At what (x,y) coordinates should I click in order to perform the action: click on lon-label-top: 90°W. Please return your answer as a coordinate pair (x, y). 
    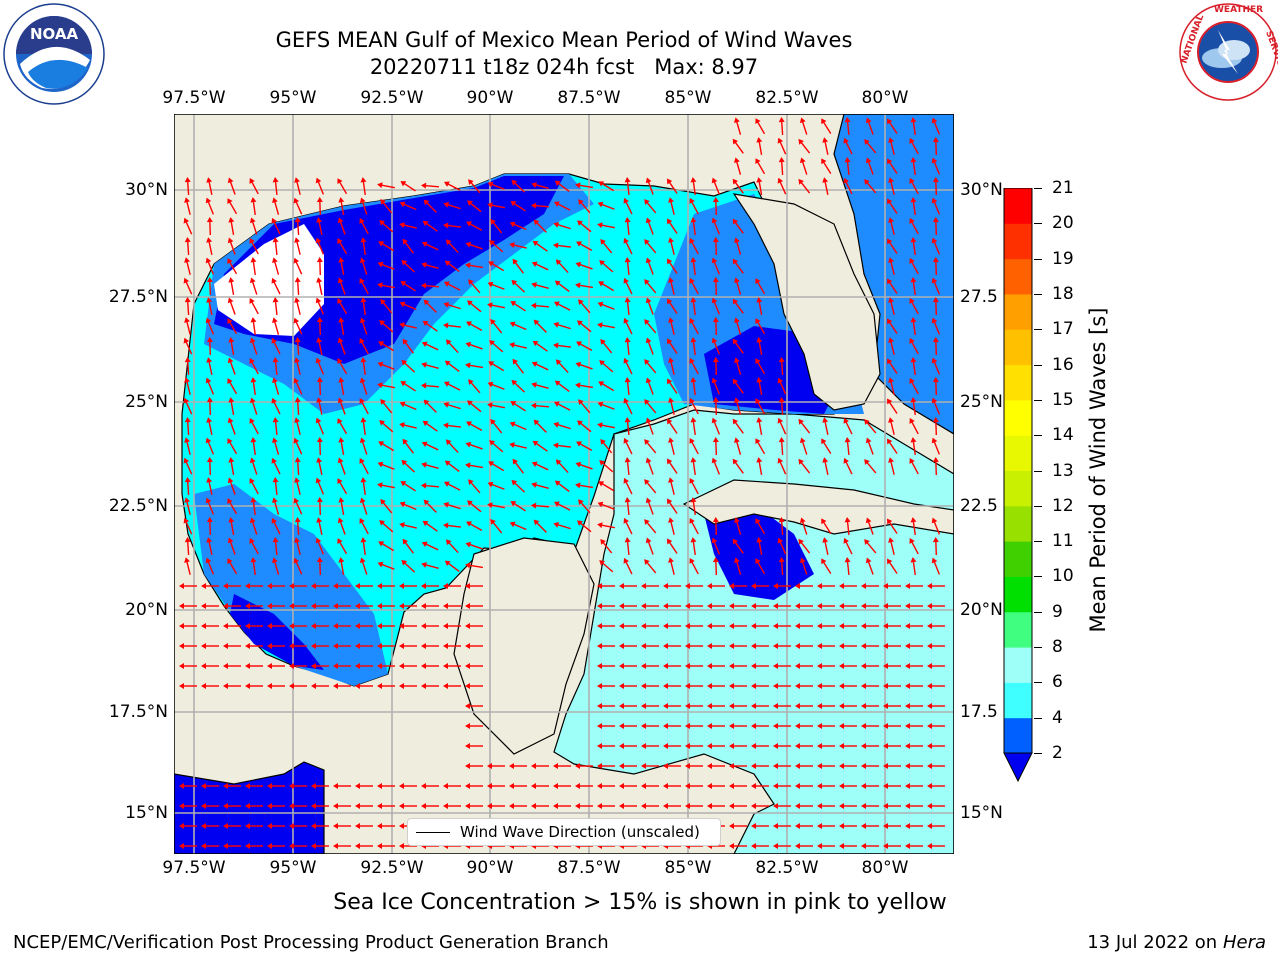
    Looking at the image, I should click on (490, 98).